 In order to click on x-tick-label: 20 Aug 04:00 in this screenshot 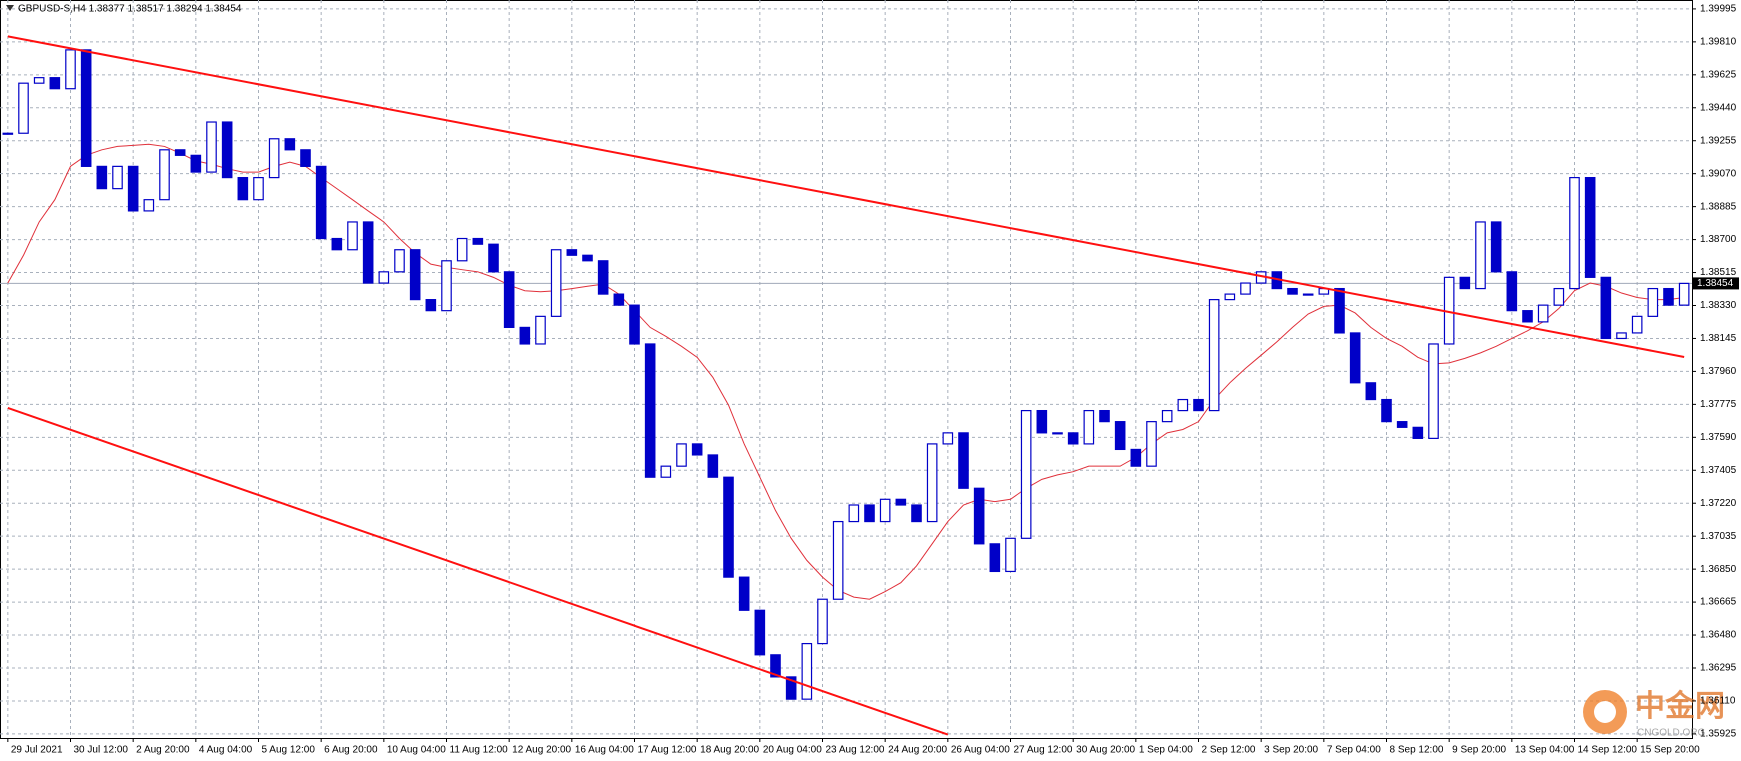, I will do `click(792, 750)`.